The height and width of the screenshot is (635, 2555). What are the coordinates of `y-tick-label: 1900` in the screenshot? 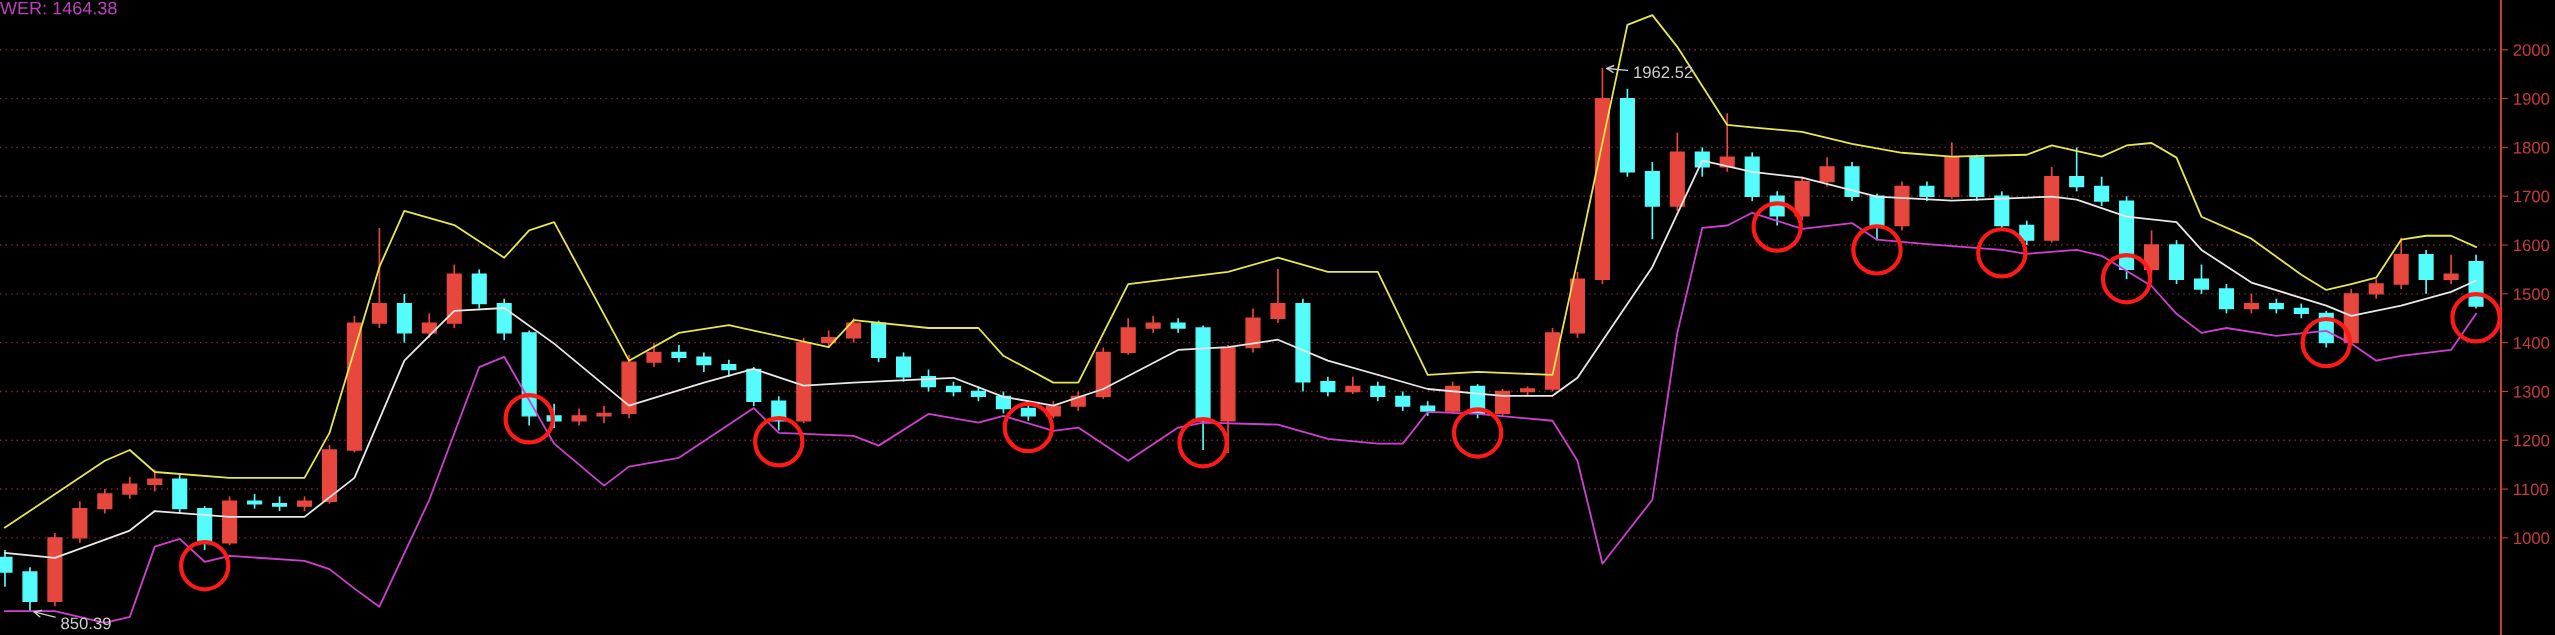 It's located at (2532, 98).